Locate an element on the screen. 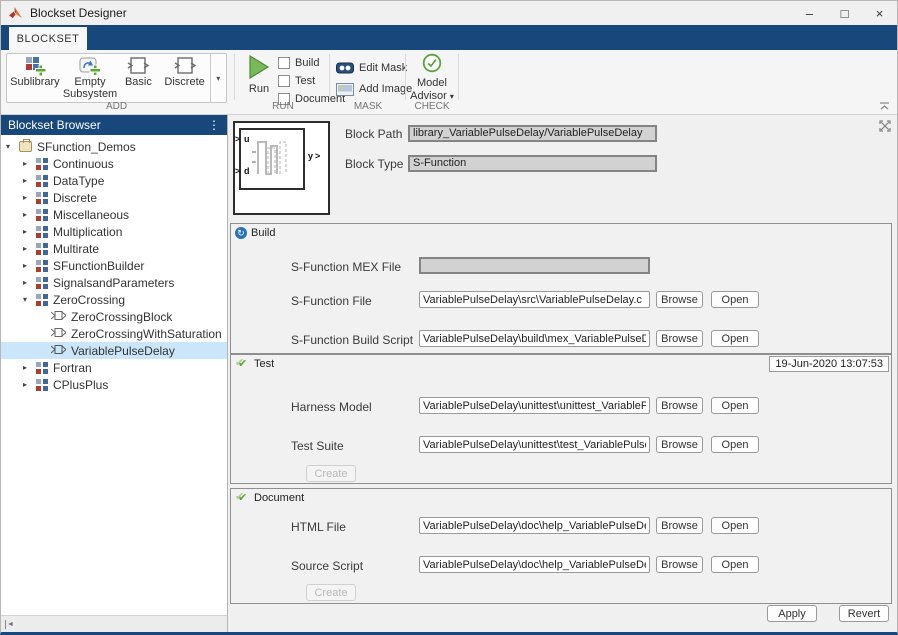  harness-model-input is located at coordinates (534, 405).